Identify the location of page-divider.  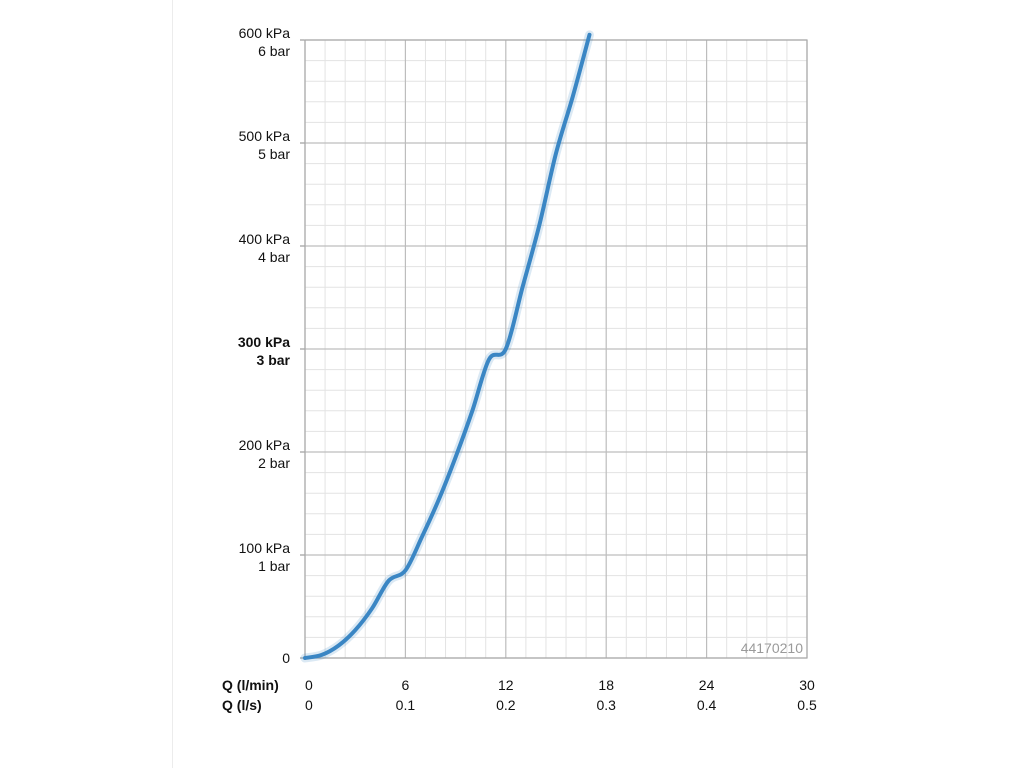
(172, 384).